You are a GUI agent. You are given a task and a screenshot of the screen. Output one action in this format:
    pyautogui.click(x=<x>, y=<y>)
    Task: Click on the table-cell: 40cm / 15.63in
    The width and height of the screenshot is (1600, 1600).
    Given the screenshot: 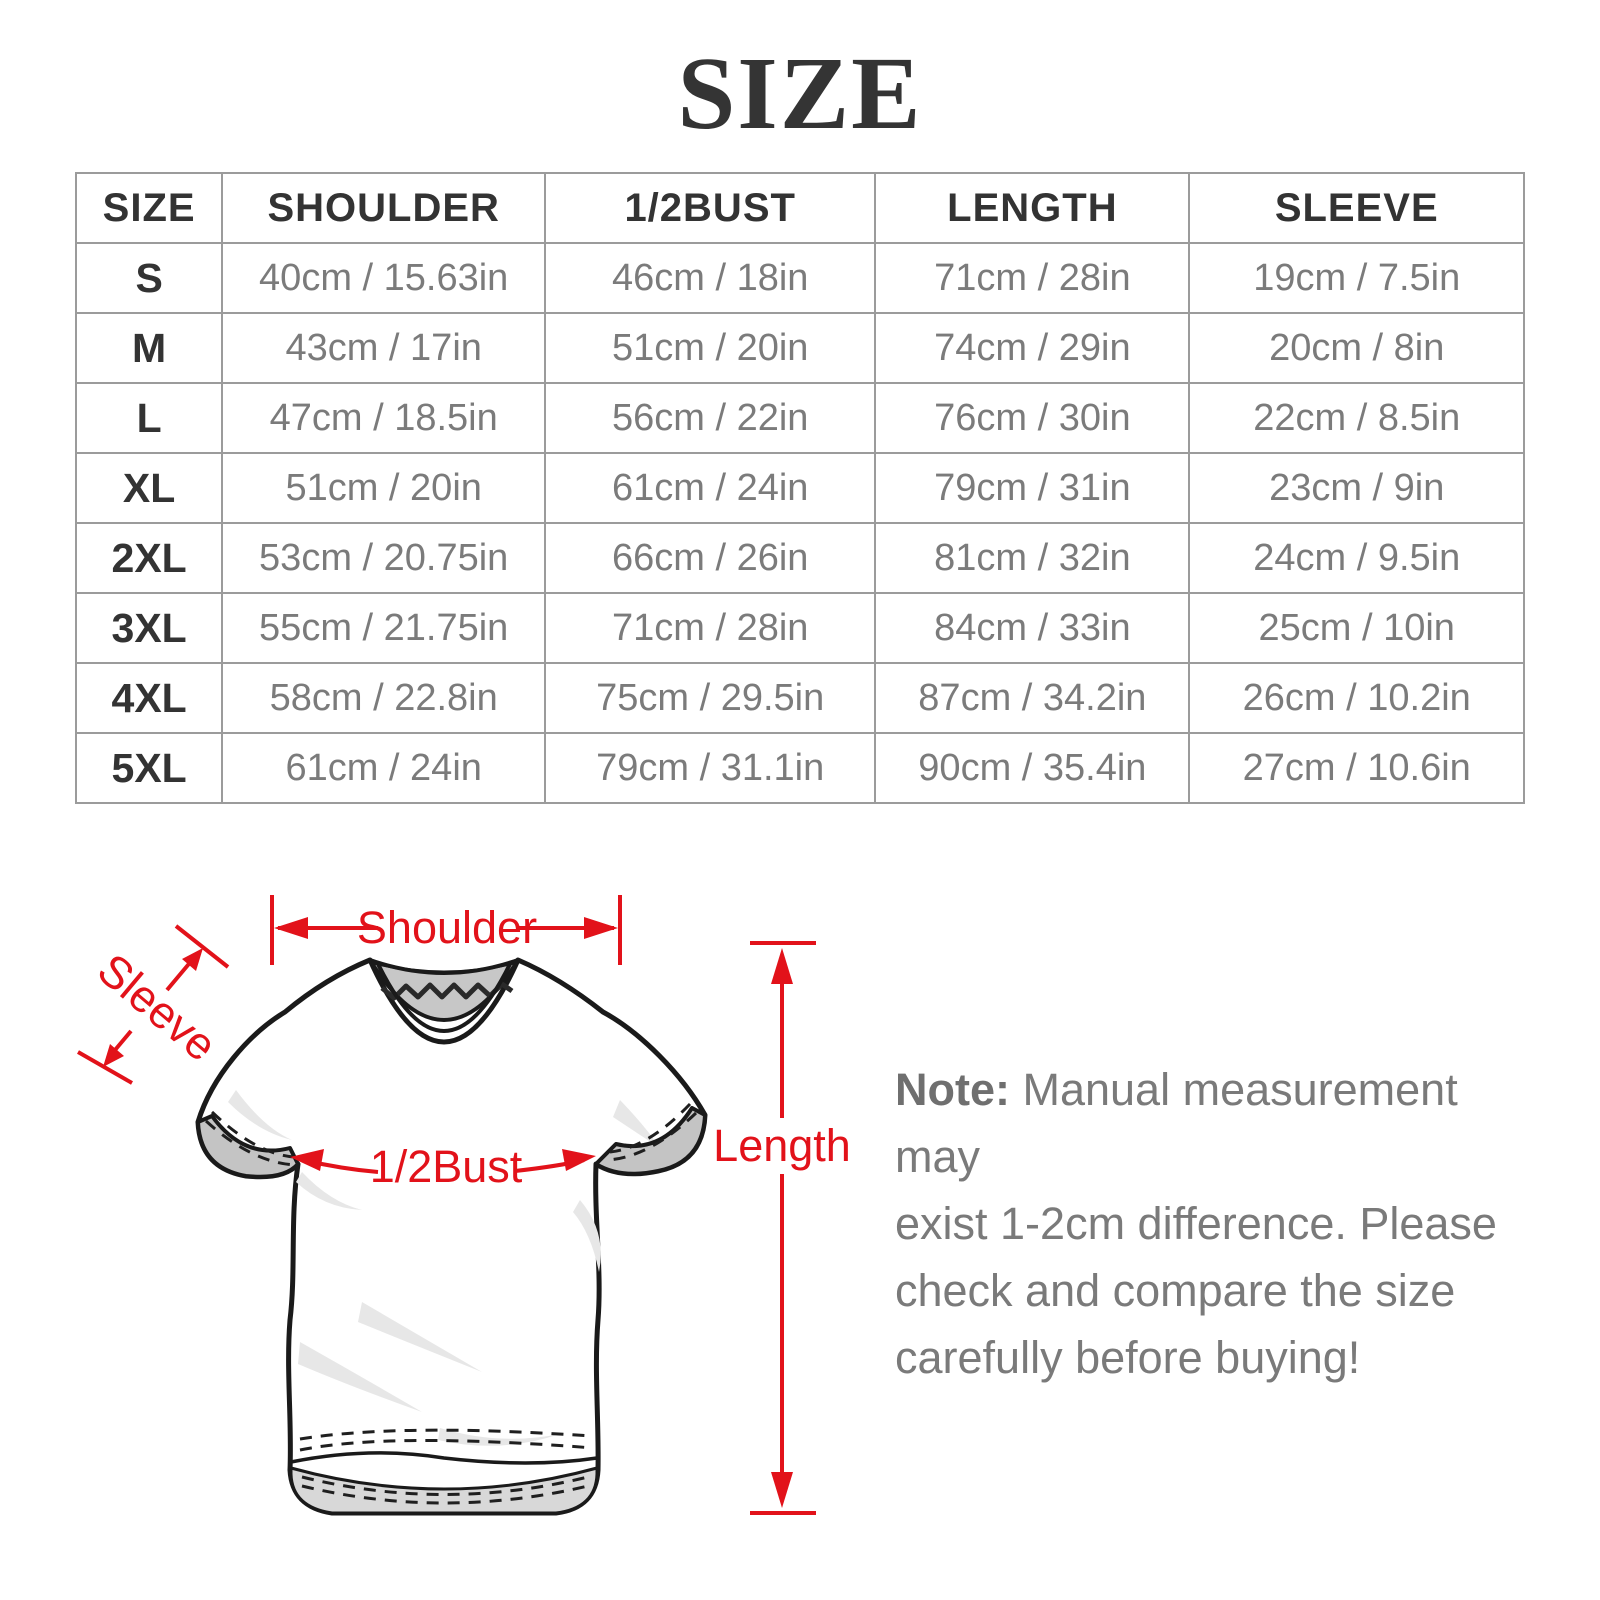 What is the action you would take?
    pyautogui.click(x=384, y=278)
    